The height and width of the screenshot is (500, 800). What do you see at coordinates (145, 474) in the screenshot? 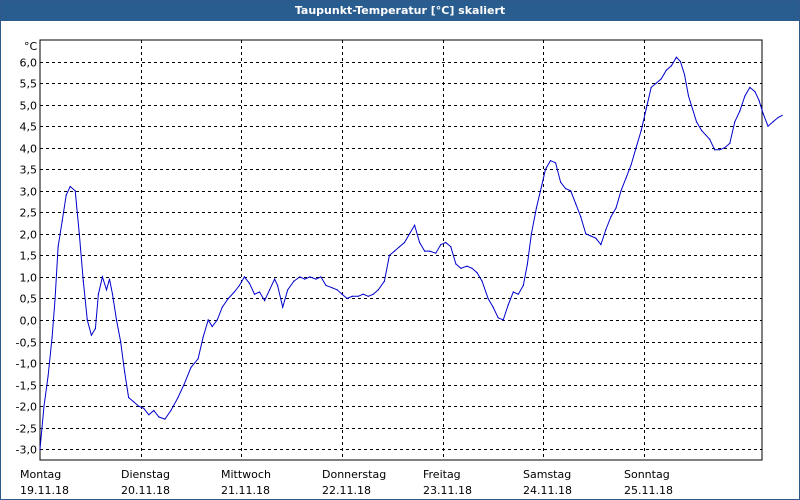
I see `x-day-label: Dienstag` at bounding box center [145, 474].